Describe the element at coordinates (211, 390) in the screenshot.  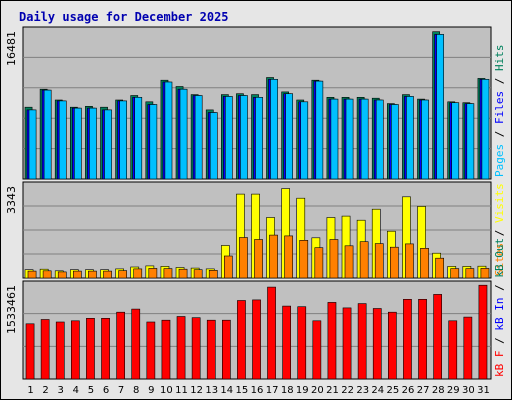
I see `x-tick-label-13: 13` at that location.